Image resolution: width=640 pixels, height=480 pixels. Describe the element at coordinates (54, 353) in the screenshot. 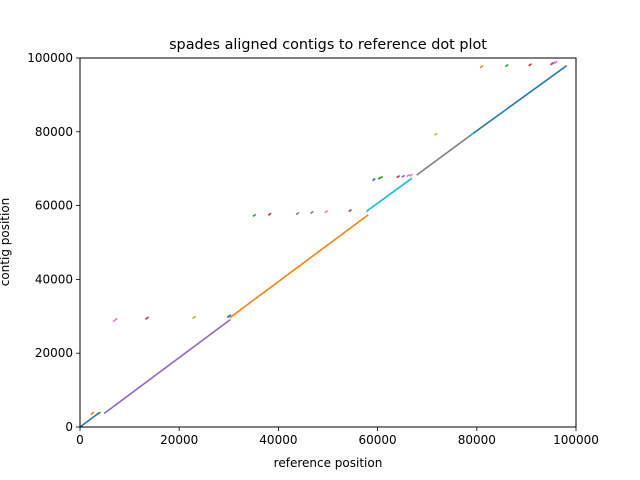

I see `y-tick-label-1: 20000` at that location.